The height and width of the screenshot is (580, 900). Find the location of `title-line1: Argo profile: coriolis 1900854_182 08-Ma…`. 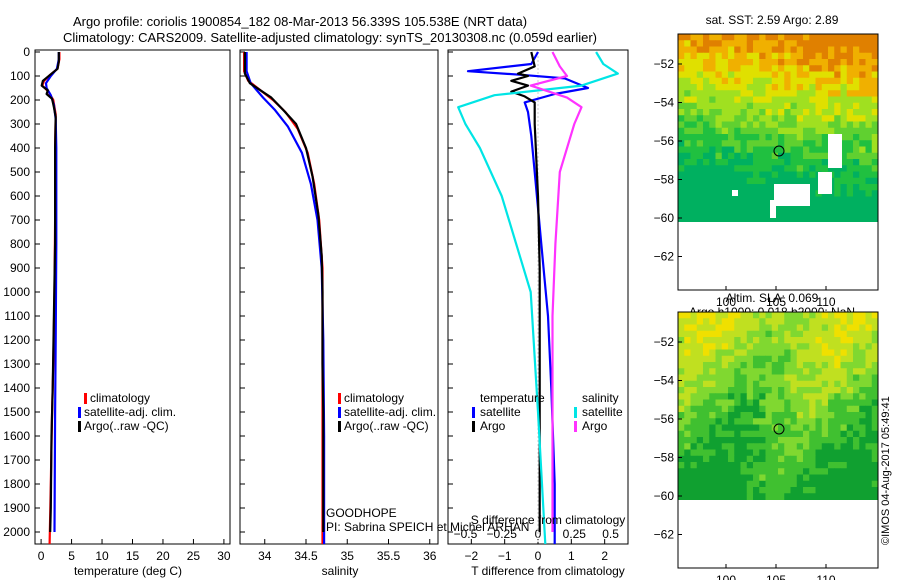

title-line1: Argo profile: coriolis 1900854_182 08-Ma… is located at coordinates (300, 21).